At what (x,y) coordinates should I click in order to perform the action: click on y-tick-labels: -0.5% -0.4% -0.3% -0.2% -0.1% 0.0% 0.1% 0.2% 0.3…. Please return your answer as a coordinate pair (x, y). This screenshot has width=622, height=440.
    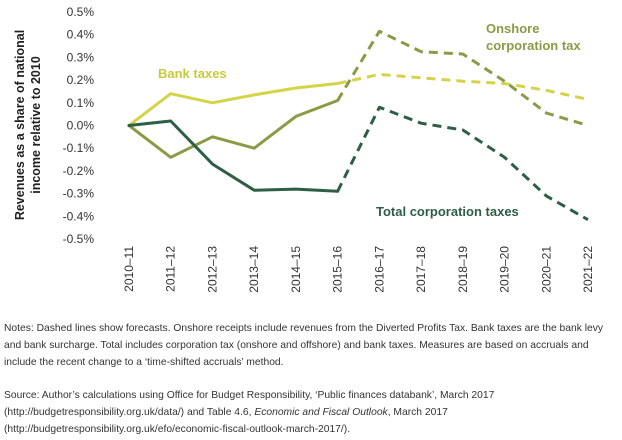
    Looking at the image, I should click on (79, 125).